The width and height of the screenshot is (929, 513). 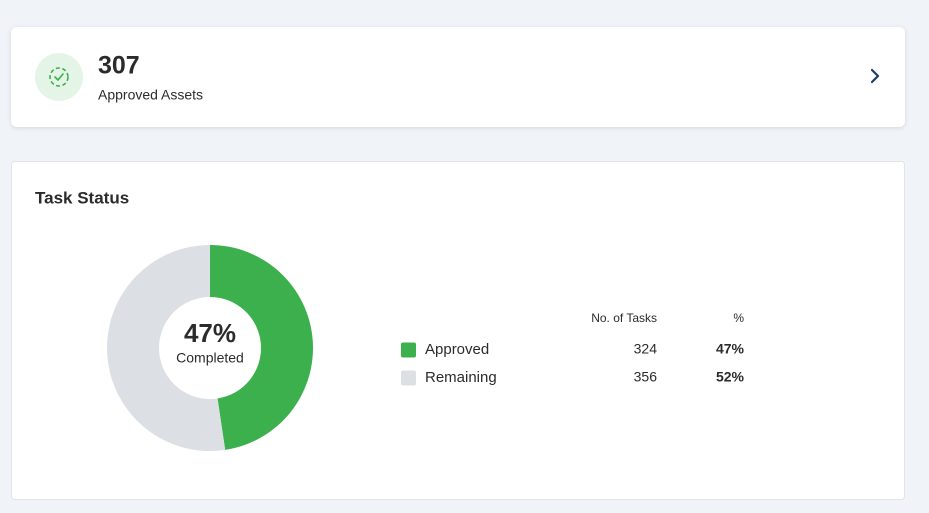 I want to click on center-label: Completed, so click(x=210, y=358).